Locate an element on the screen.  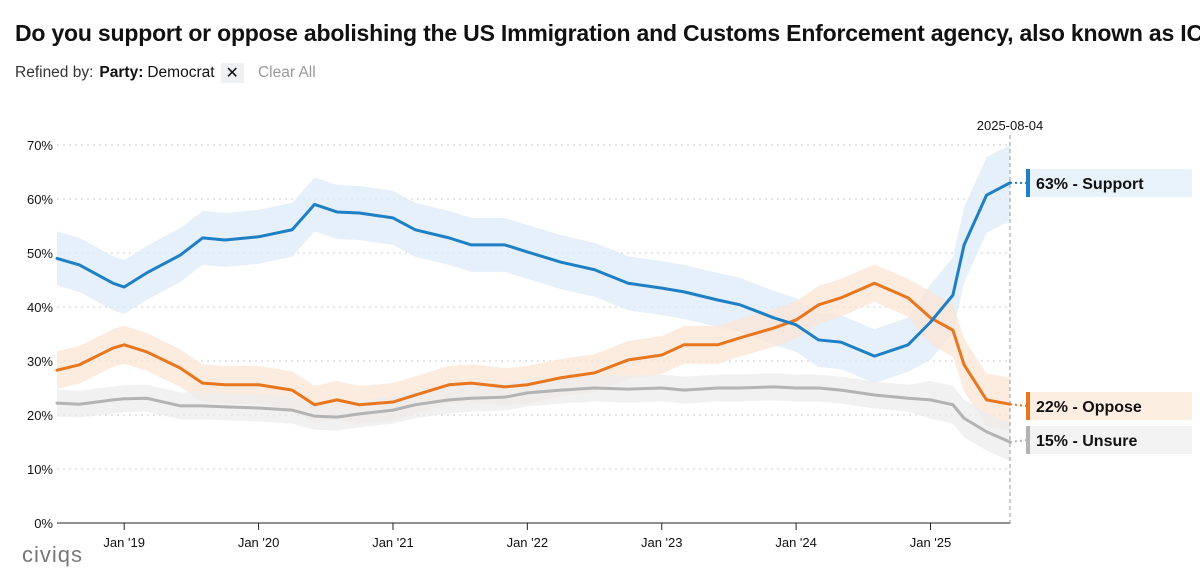
unsure-label-bar is located at coordinates (1028, 440).